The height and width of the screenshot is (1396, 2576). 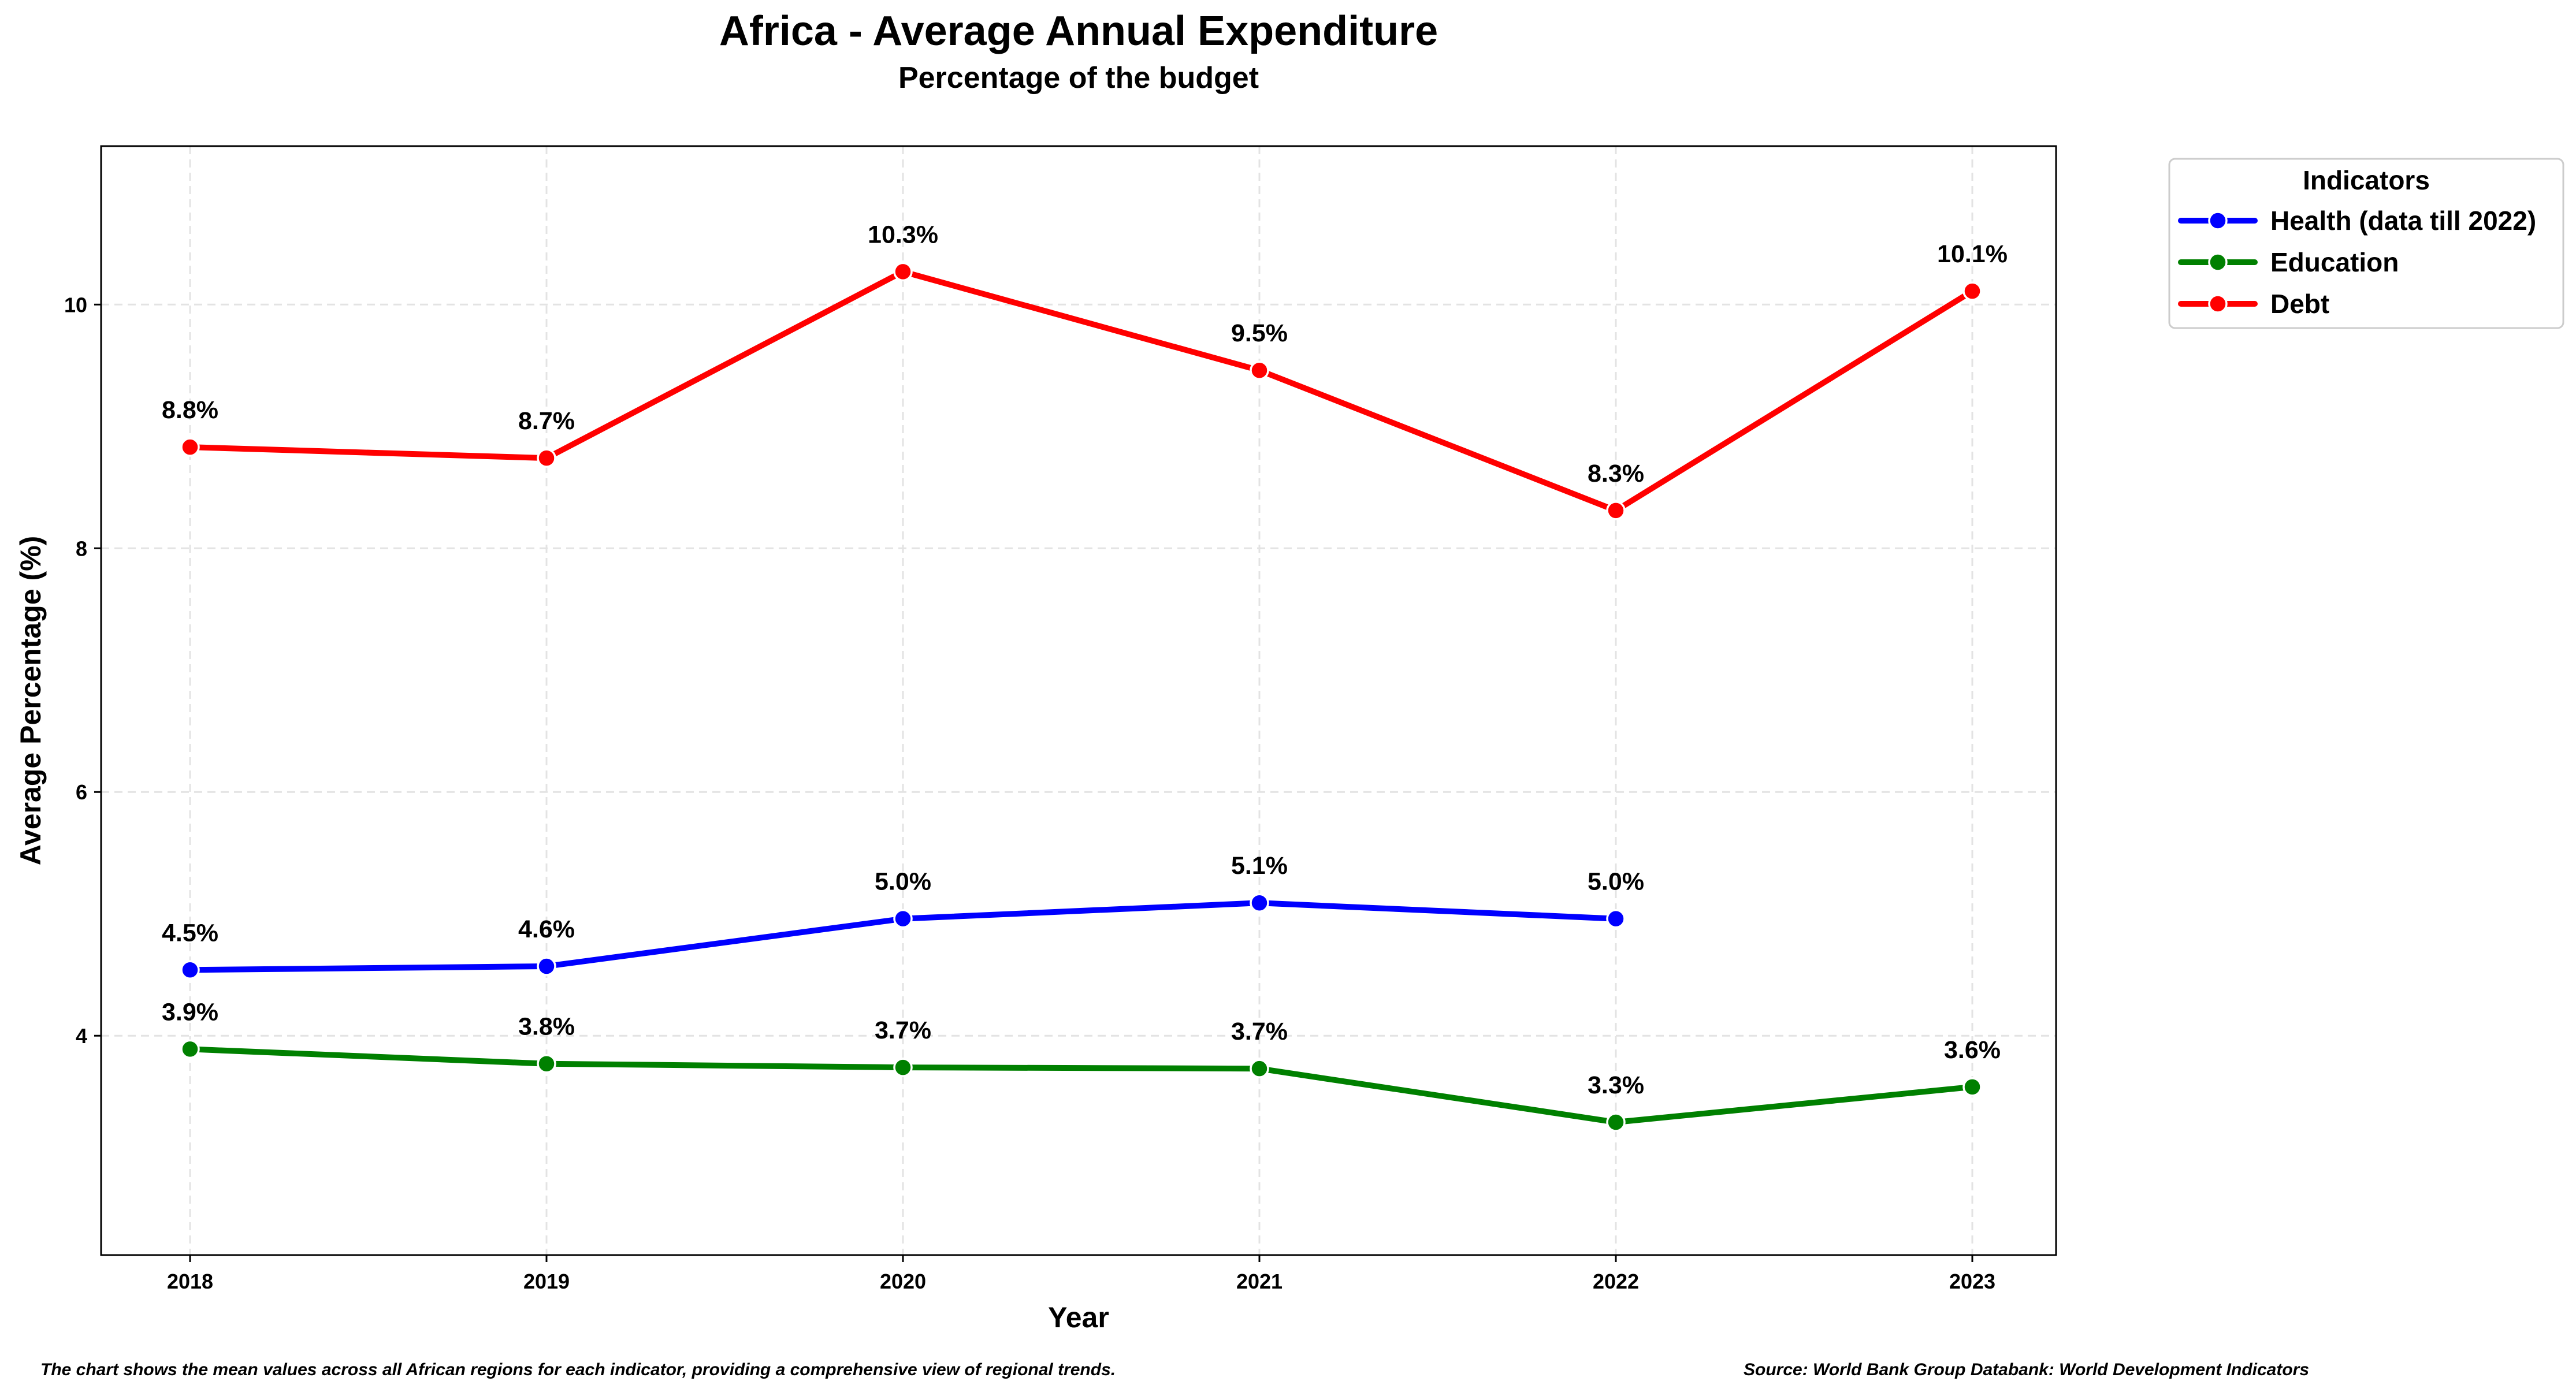 I want to click on x-tick-label: 2020, so click(x=903, y=1281).